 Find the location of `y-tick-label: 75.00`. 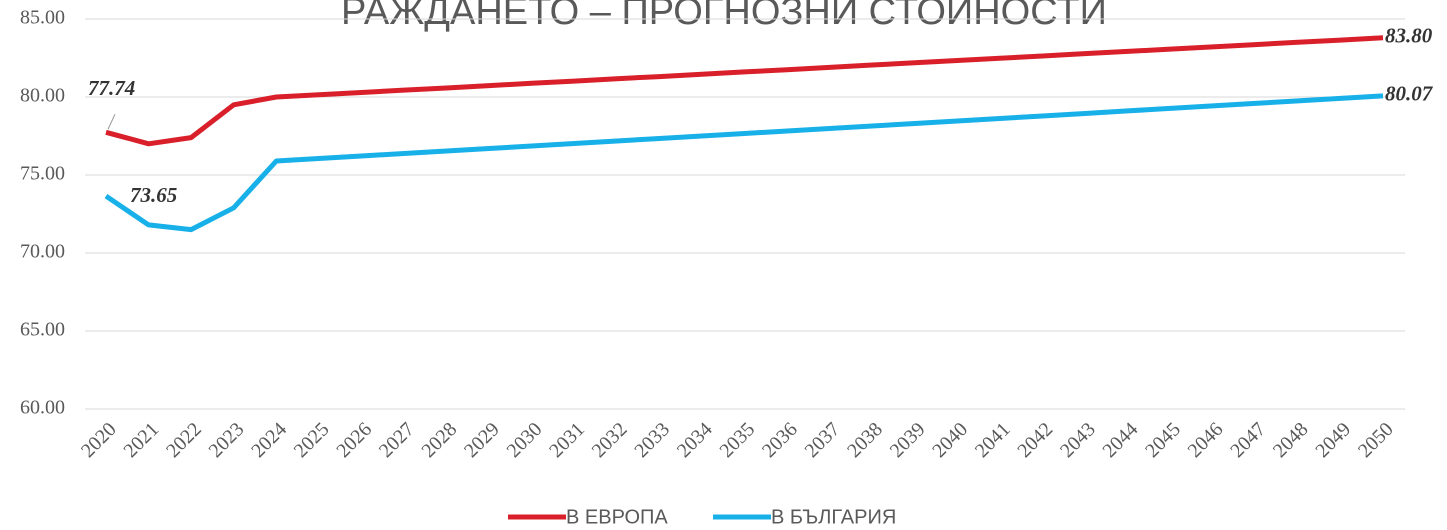

y-tick-label: 75.00 is located at coordinates (42, 174).